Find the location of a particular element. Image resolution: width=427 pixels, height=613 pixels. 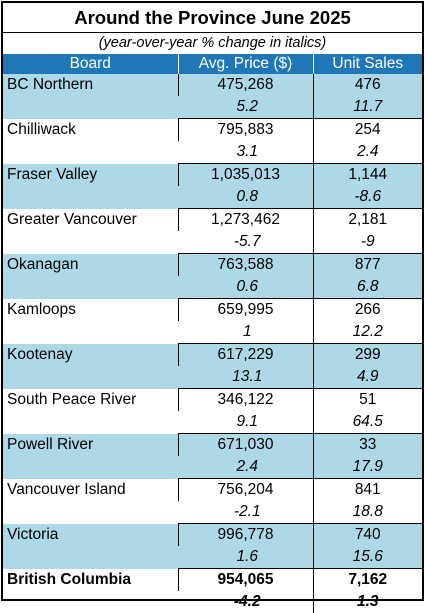

unit-sales-change: 64.5 is located at coordinates (367, 422).